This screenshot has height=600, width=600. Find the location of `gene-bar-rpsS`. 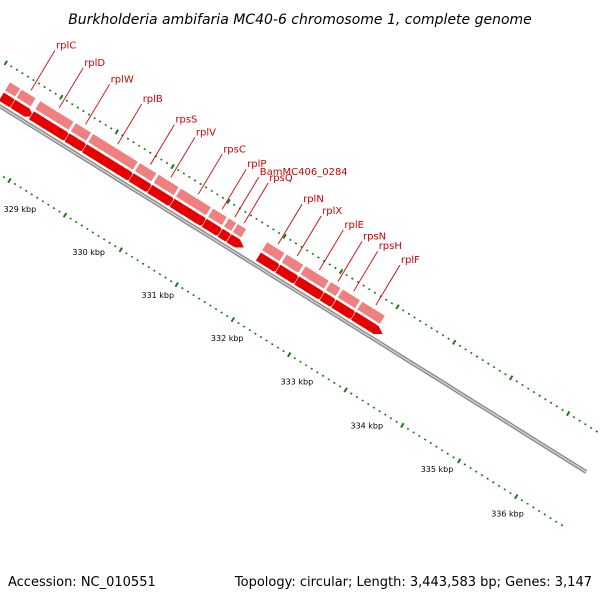

gene-bar-rpsS is located at coordinates (146, 172).